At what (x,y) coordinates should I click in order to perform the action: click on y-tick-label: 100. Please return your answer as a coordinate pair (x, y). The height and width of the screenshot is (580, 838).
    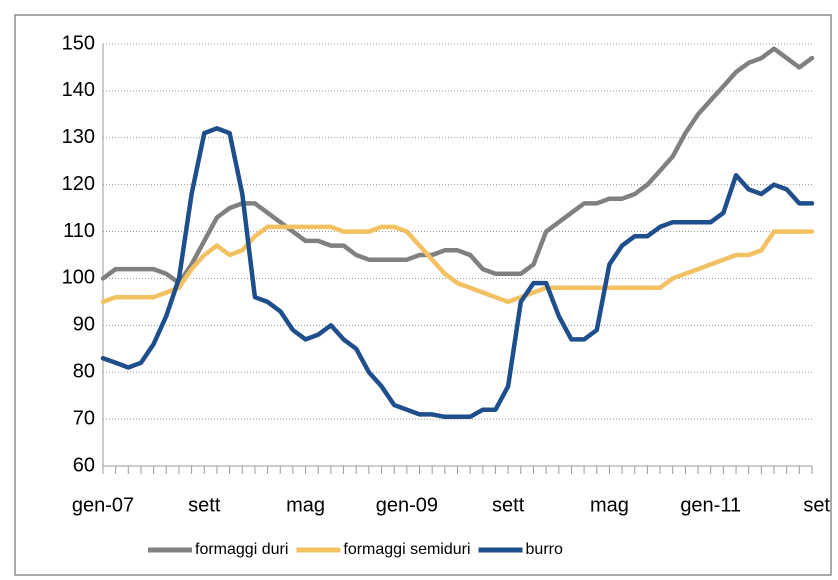
    Looking at the image, I should click on (78, 278).